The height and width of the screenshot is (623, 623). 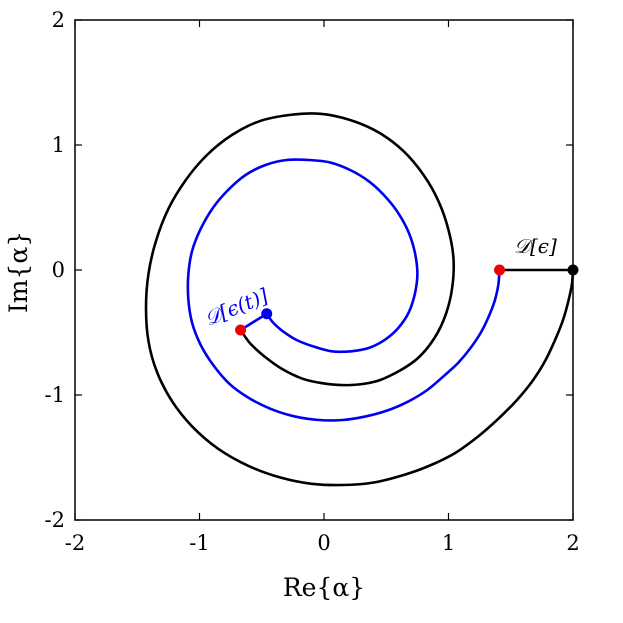 What do you see at coordinates (58, 270) in the screenshot?
I see `y-tick-label-2: 0` at bounding box center [58, 270].